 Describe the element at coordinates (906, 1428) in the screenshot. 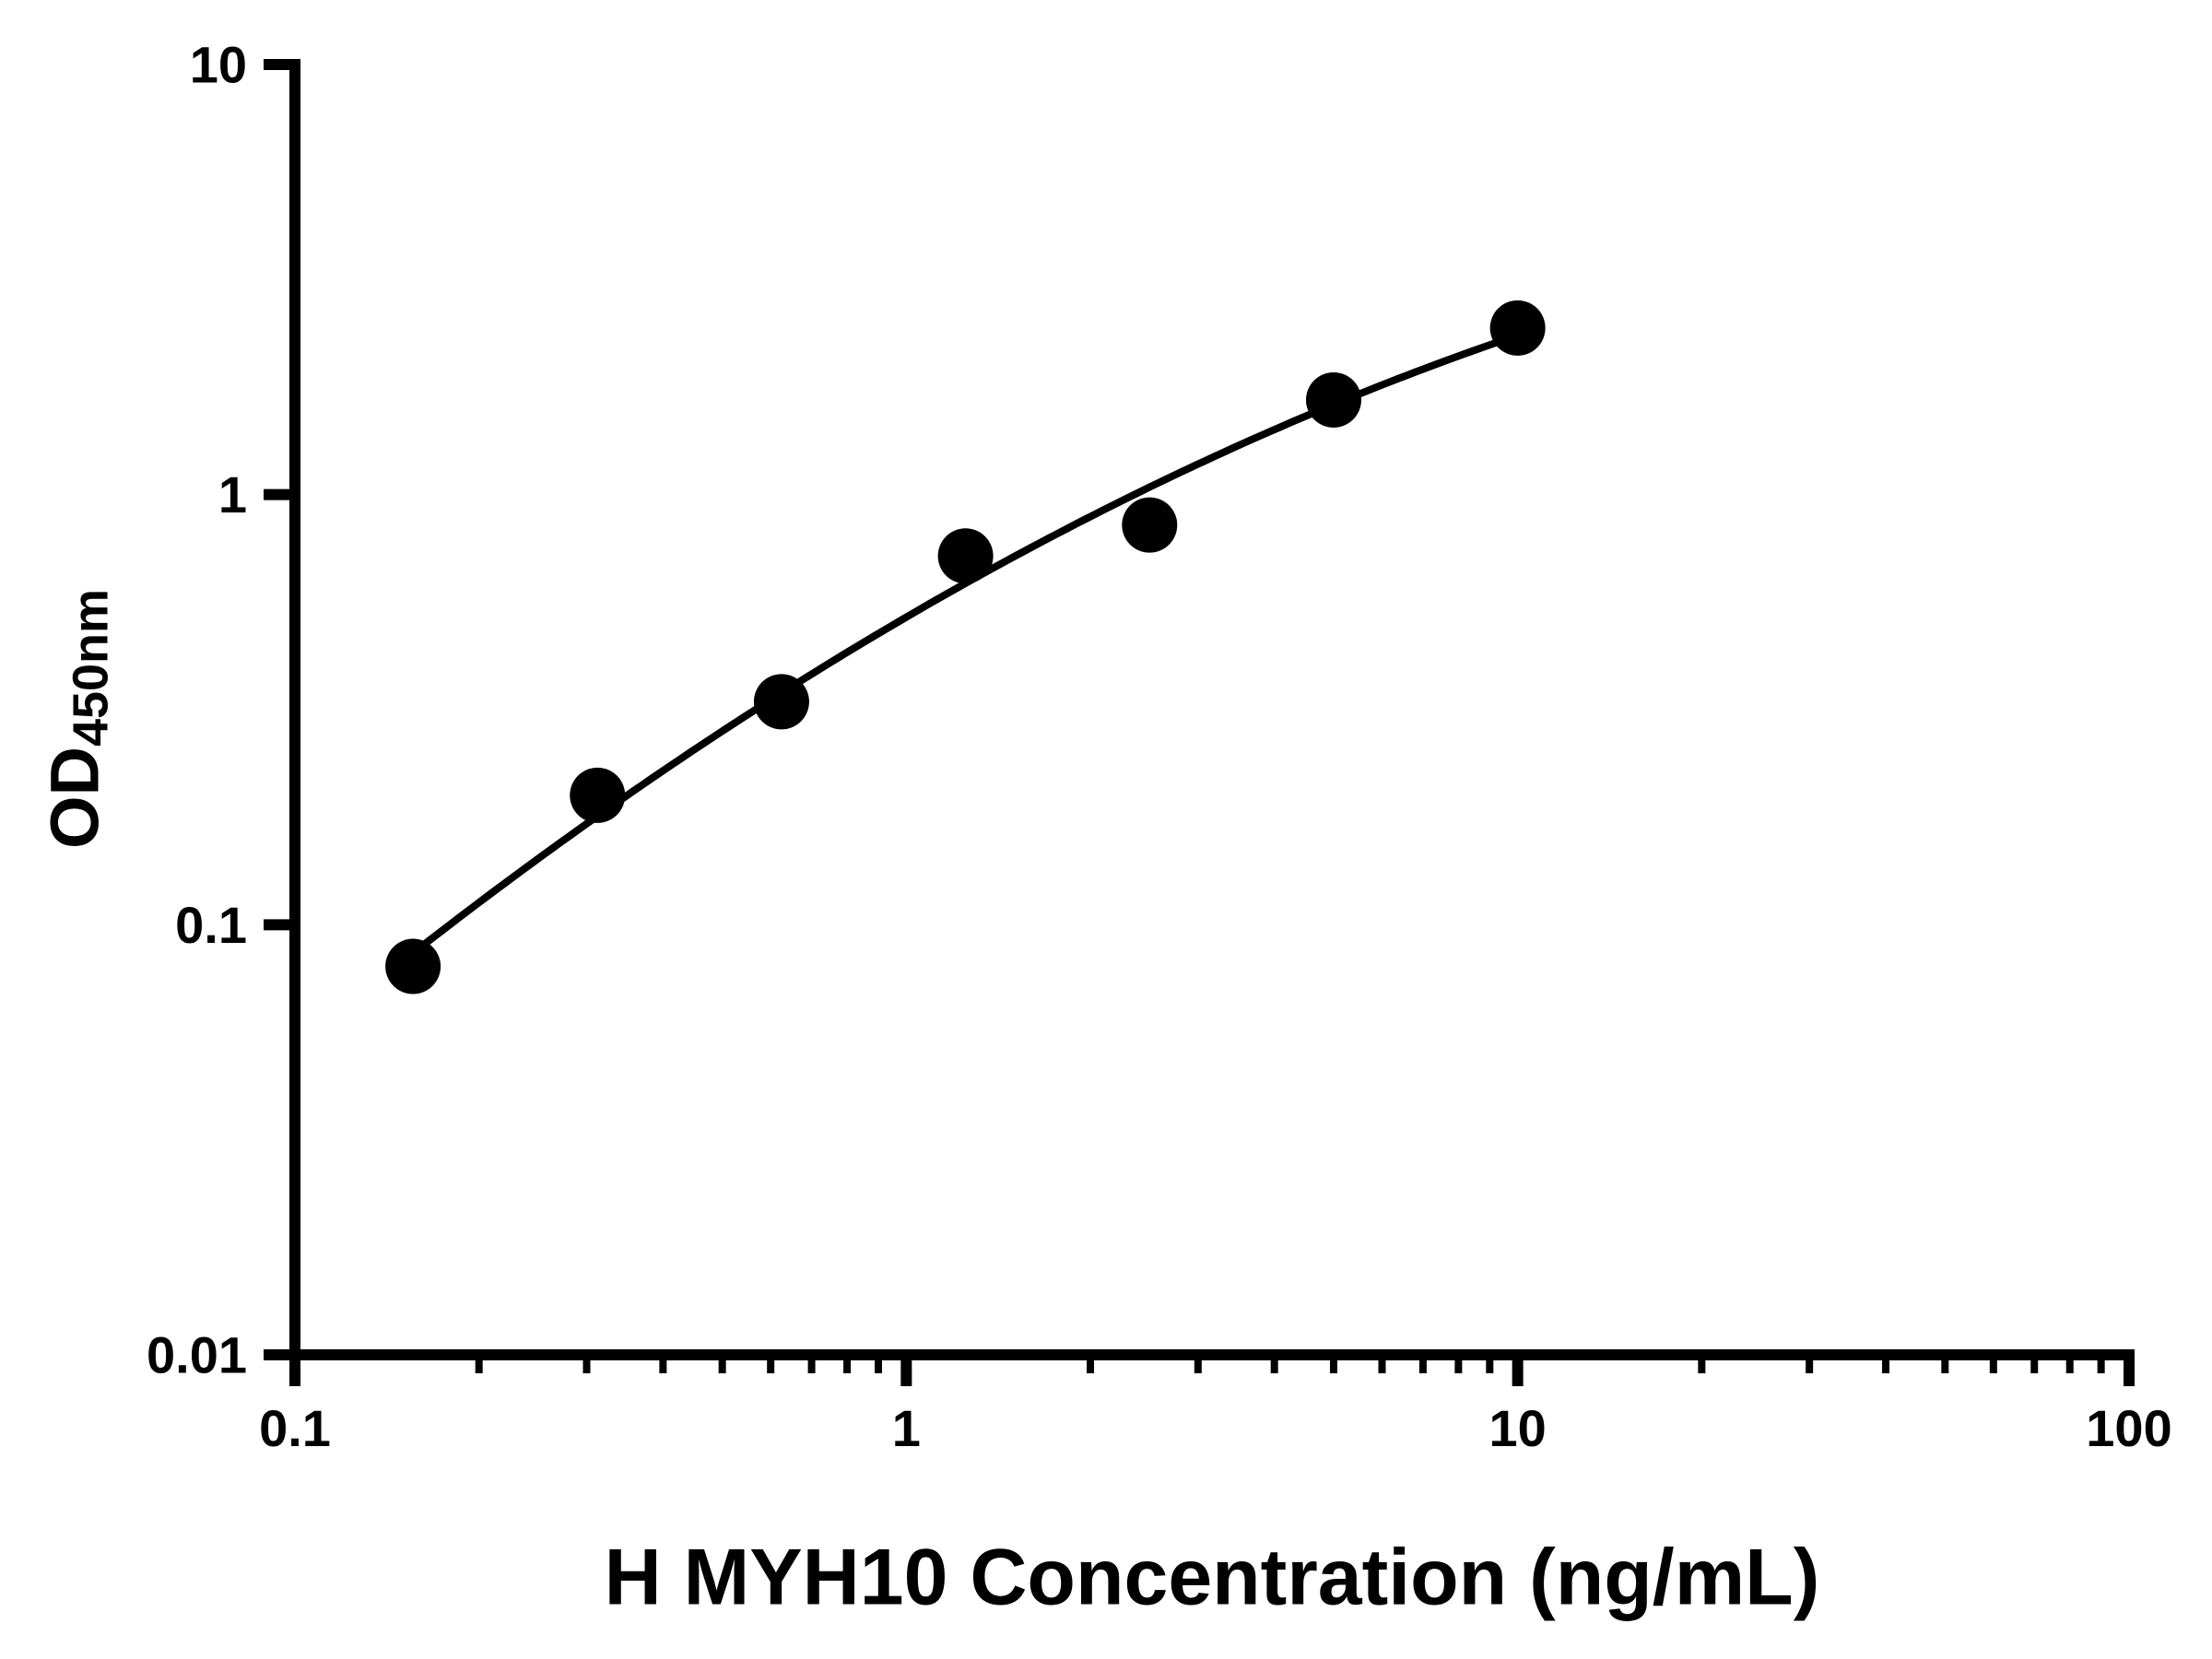

I see `x-tick-label: 1` at that location.